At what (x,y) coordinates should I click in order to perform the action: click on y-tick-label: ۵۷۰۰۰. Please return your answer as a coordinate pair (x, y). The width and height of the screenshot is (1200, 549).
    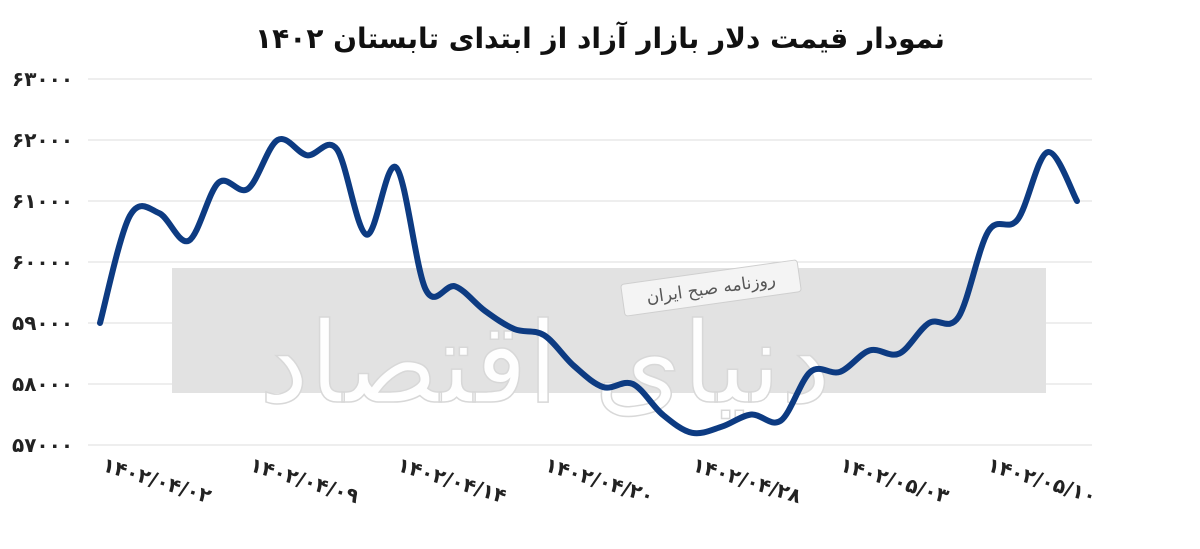
    Looking at the image, I should click on (42, 445).